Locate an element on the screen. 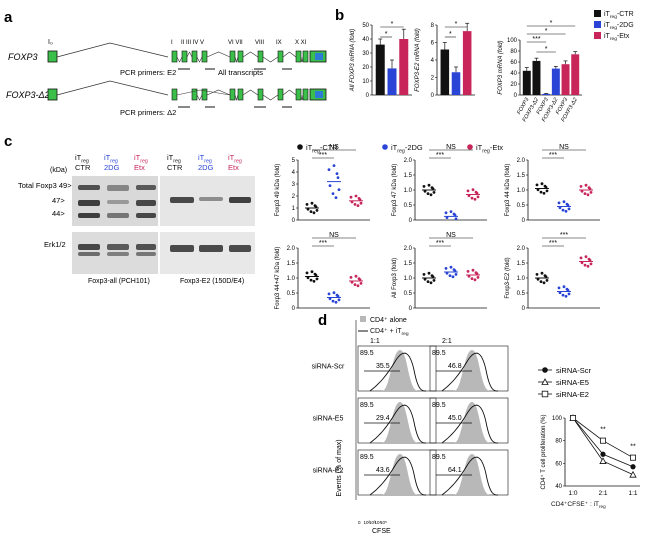 The width and height of the screenshot is (654, 541). y-tick-label: 4 is located at coordinates (294, 173).